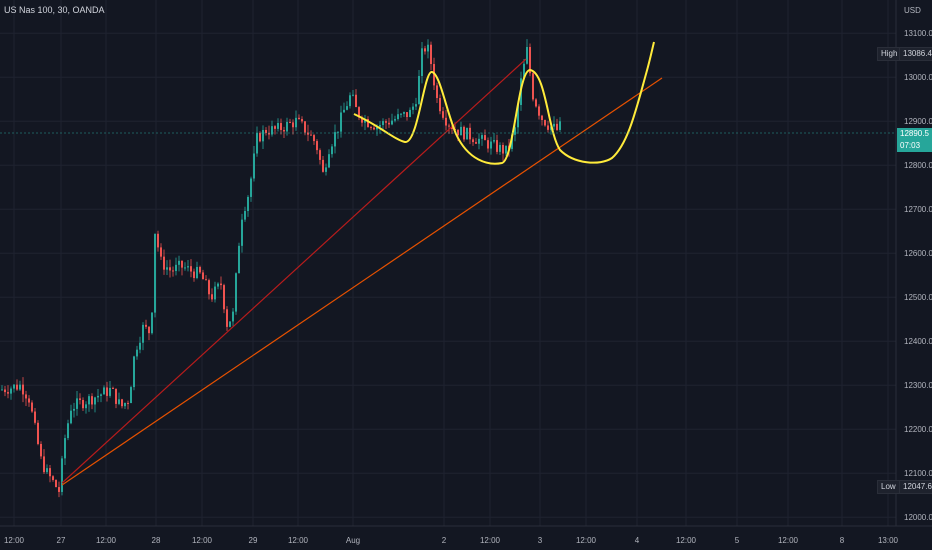  Describe the element at coordinates (888, 540) in the screenshot. I see `x-tick-label: 13:00` at that location.